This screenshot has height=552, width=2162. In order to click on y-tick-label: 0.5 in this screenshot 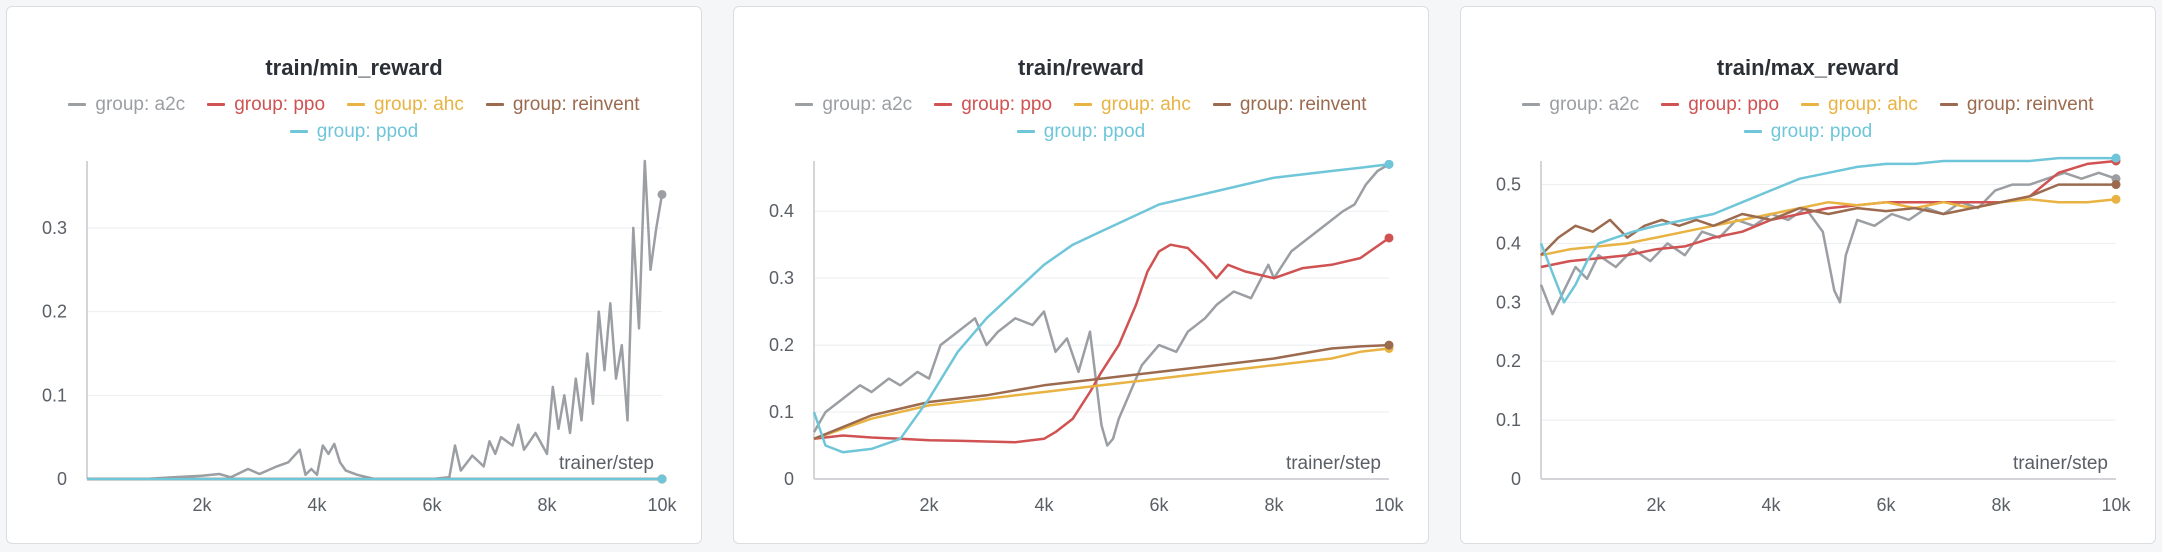, I will do `click(1508, 185)`.